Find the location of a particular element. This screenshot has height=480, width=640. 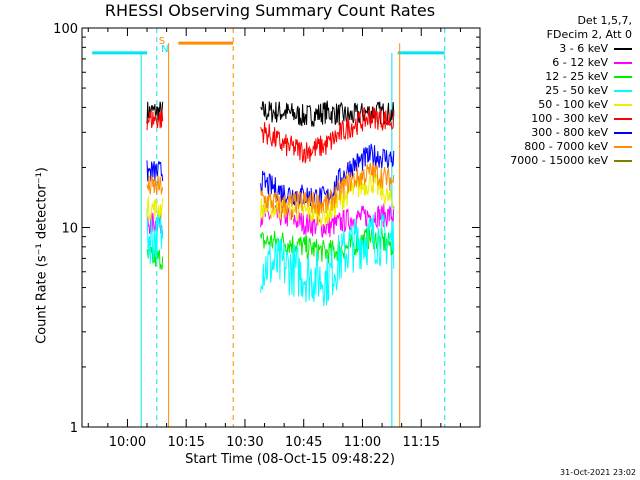

legend-item-label: 300 - 800 keV is located at coordinates (569, 132).